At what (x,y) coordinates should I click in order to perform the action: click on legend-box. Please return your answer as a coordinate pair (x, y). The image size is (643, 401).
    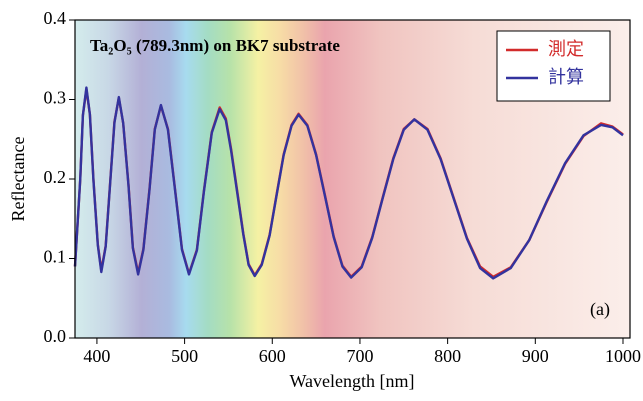
    Looking at the image, I should click on (553, 66).